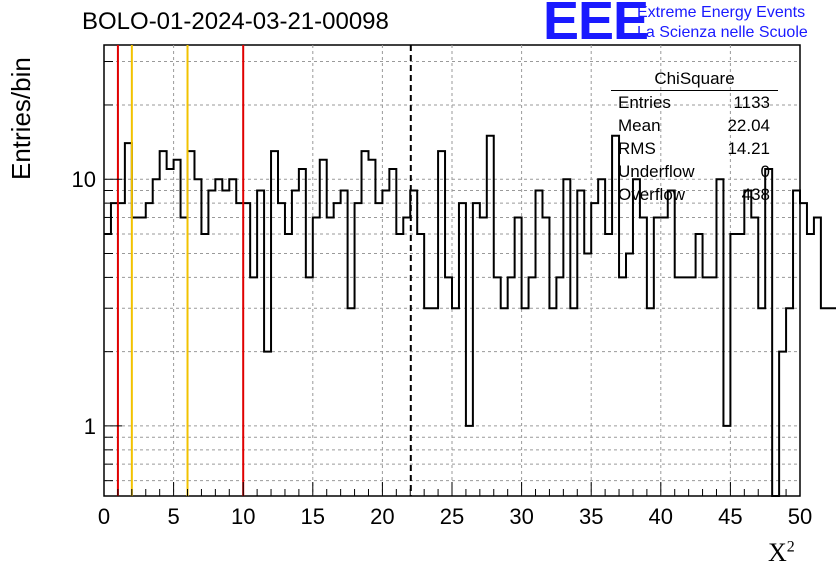  What do you see at coordinates (104, 516) in the screenshot?
I see `x-tick-label: 0` at bounding box center [104, 516].